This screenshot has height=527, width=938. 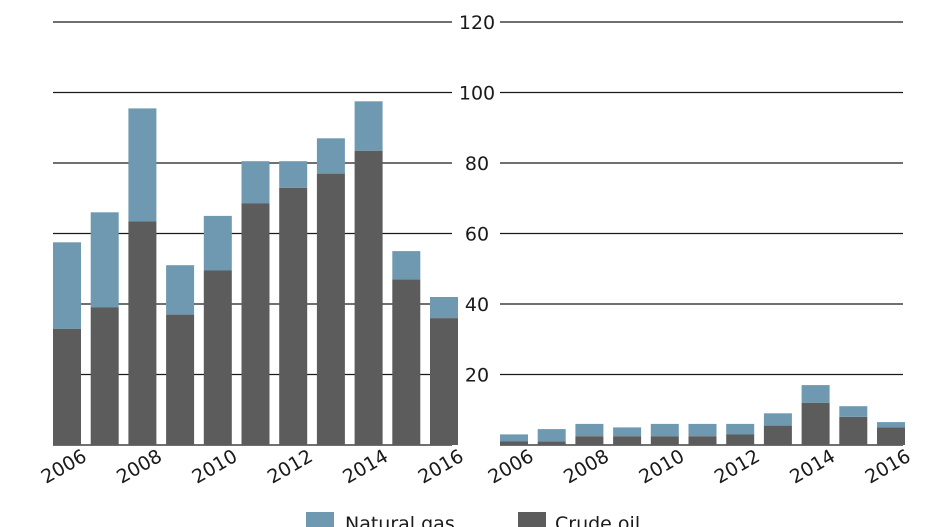 I want to click on right-bar-crude-oil-2016, so click(x=891, y=436).